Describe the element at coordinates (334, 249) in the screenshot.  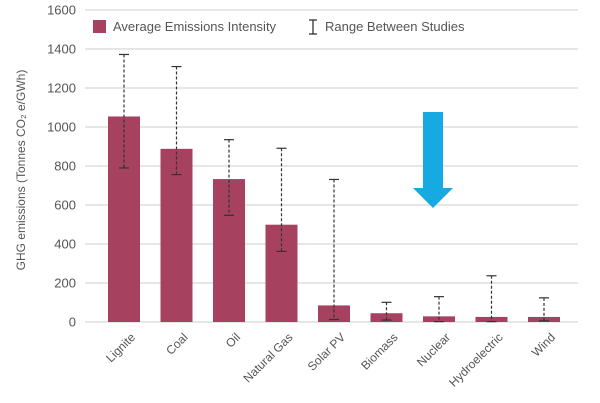
I see `errorbar-solar-pv` at that location.